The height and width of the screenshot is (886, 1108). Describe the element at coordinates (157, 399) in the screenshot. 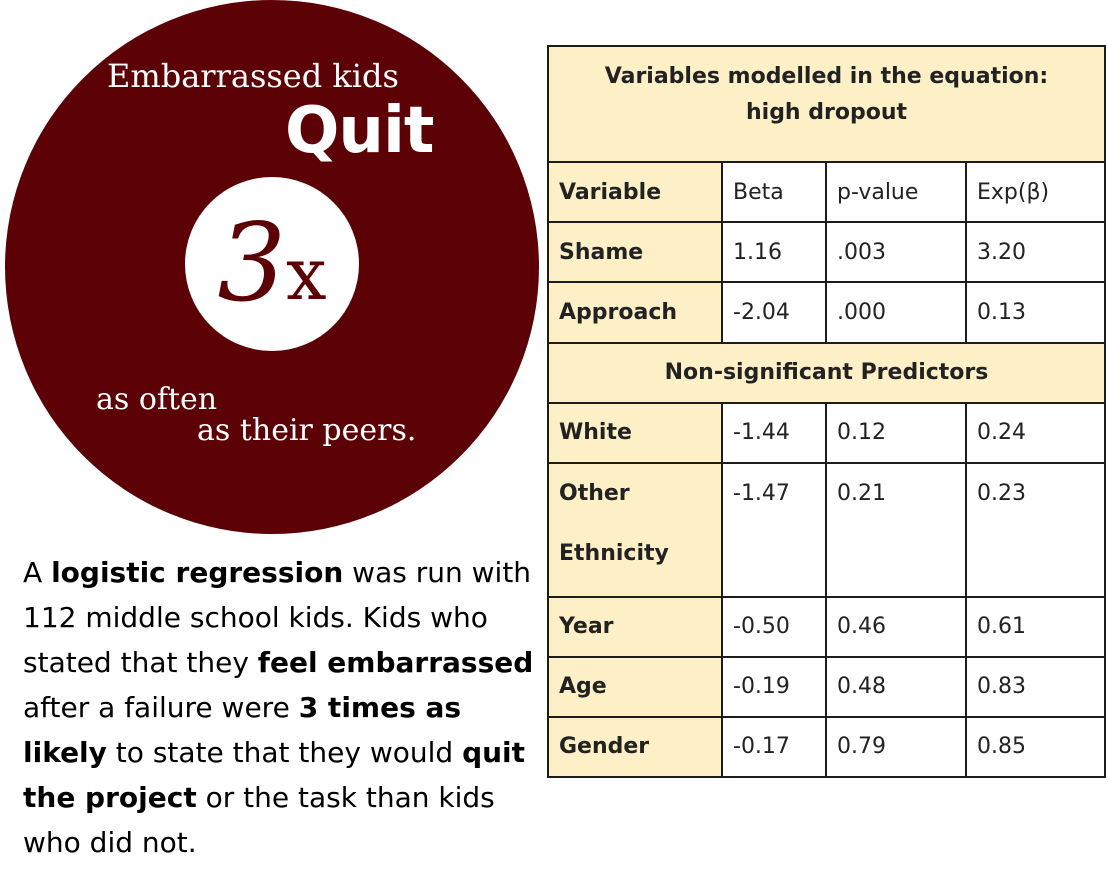

I see `infographic-line-one: as often` at that location.